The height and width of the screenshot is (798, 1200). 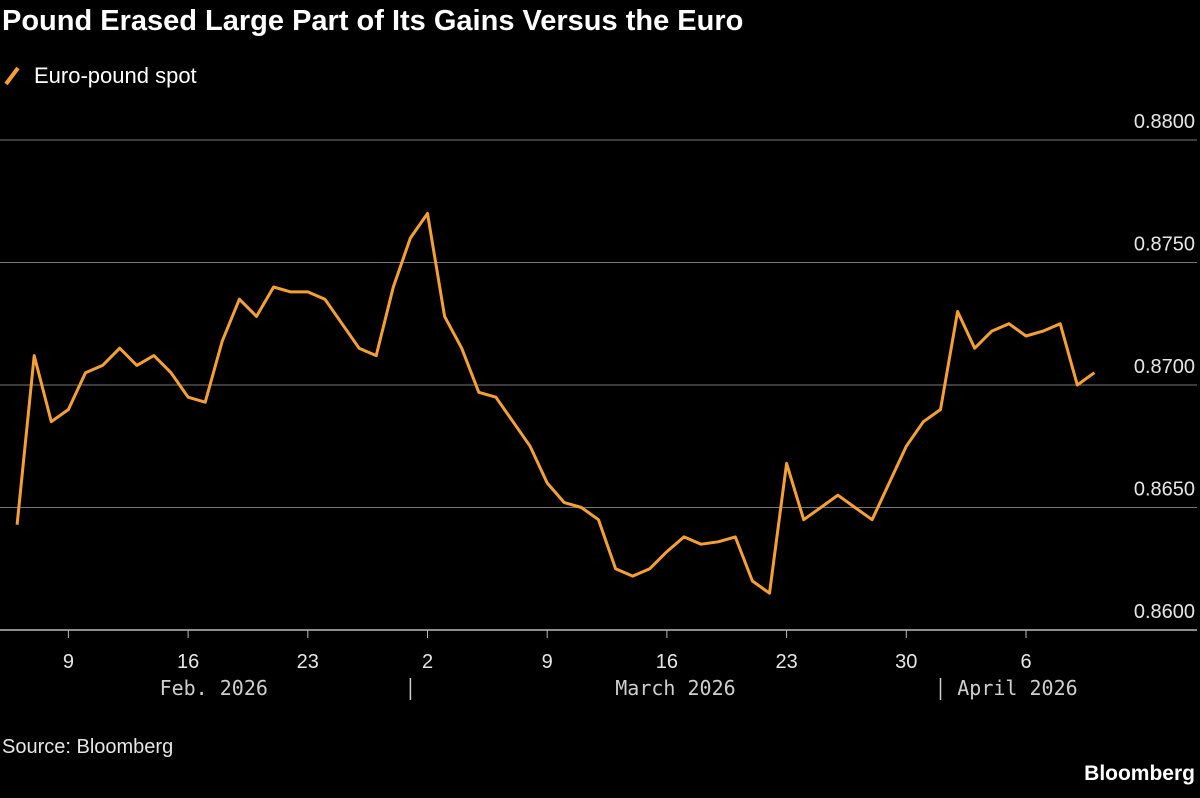 What do you see at coordinates (1164, 612) in the screenshot?
I see `y-tick-label: 0.8600` at bounding box center [1164, 612].